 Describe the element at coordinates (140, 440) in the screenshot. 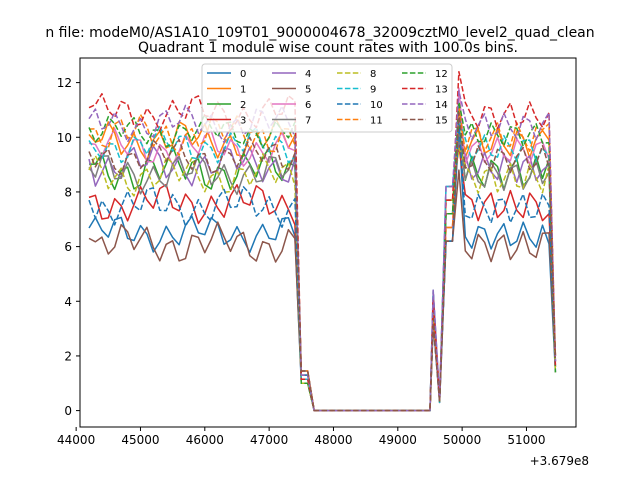

I see `x-tick-label: 45000` at that location.